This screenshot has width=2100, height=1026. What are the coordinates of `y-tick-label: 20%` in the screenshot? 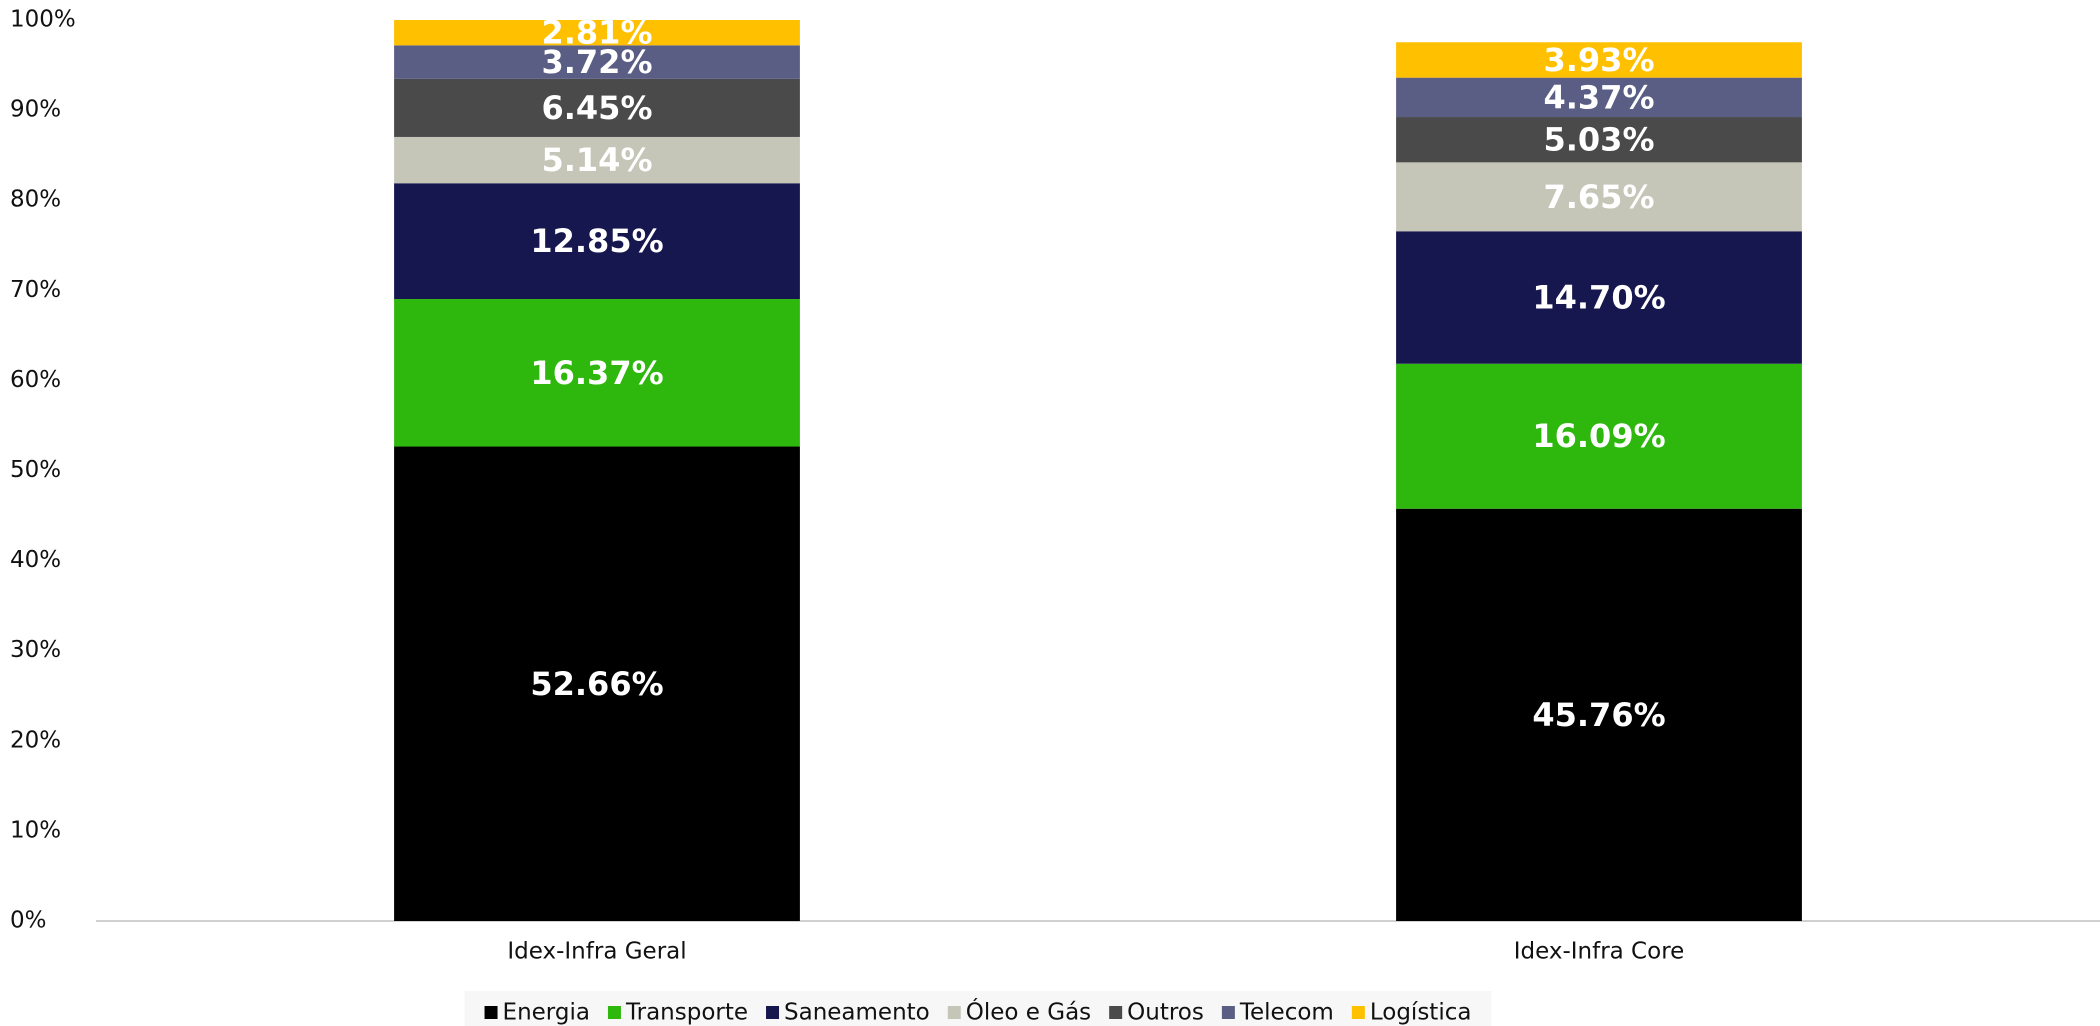 It's located at (35, 740).